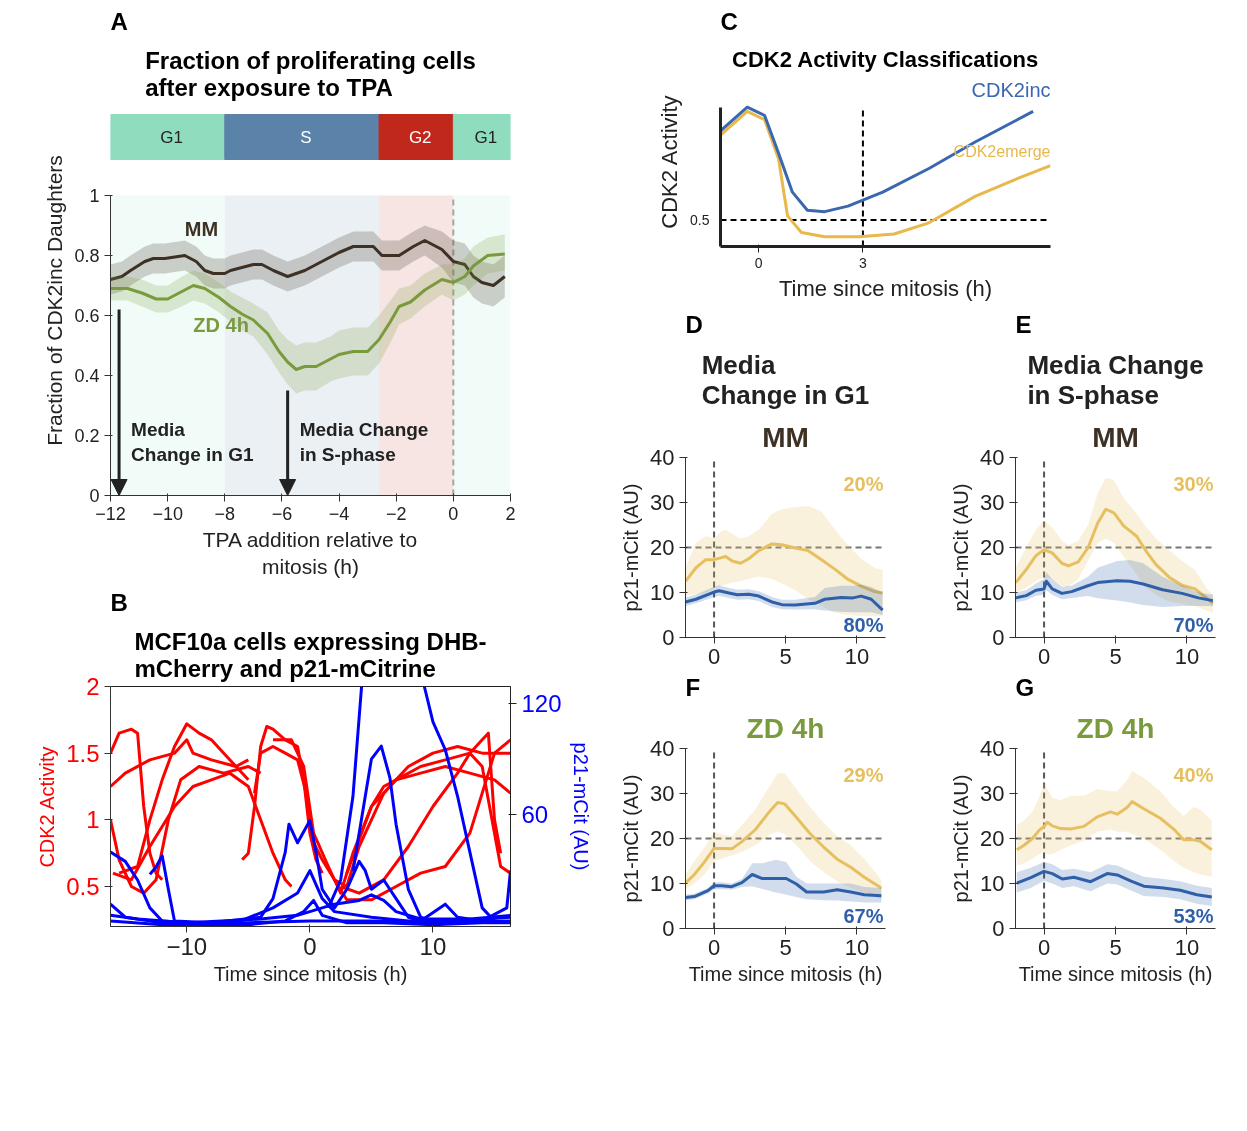 This screenshot has height=1131, width=1247. I want to click on text: C, so click(729, 21).